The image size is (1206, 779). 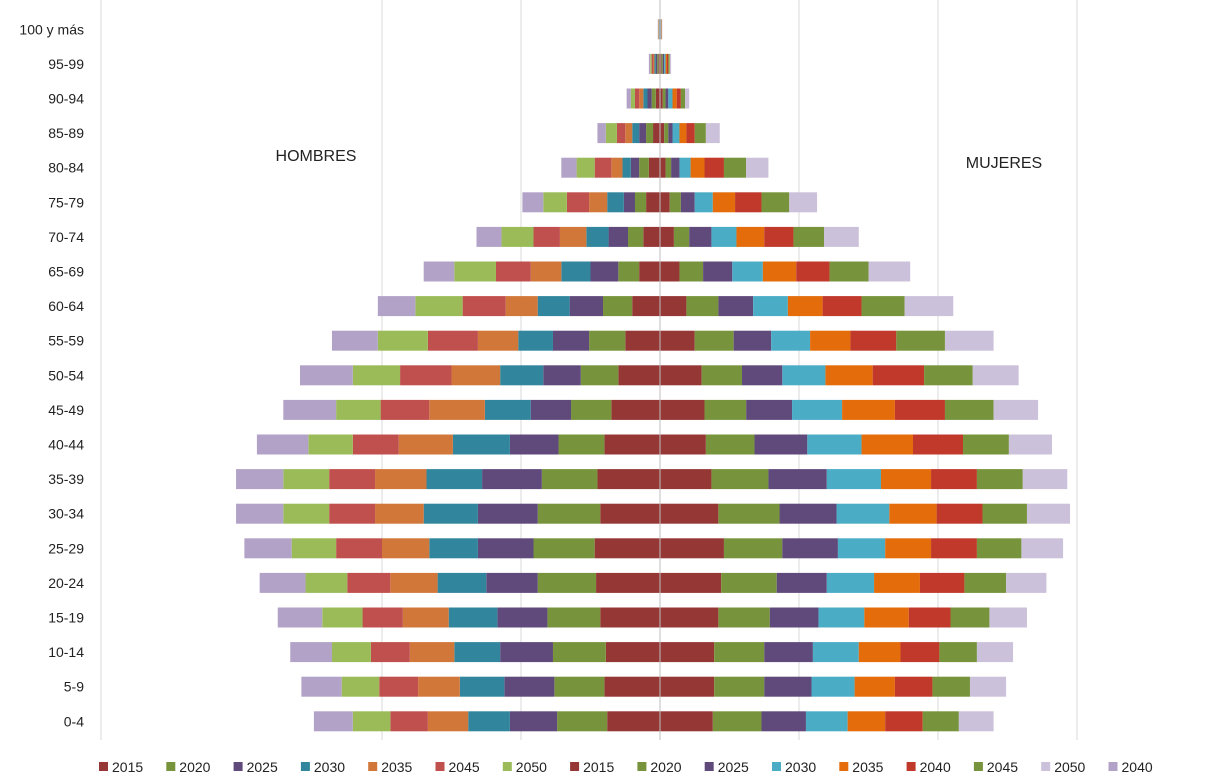 I want to click on category-tick-label: 35-39, so click(x=66, y=479).